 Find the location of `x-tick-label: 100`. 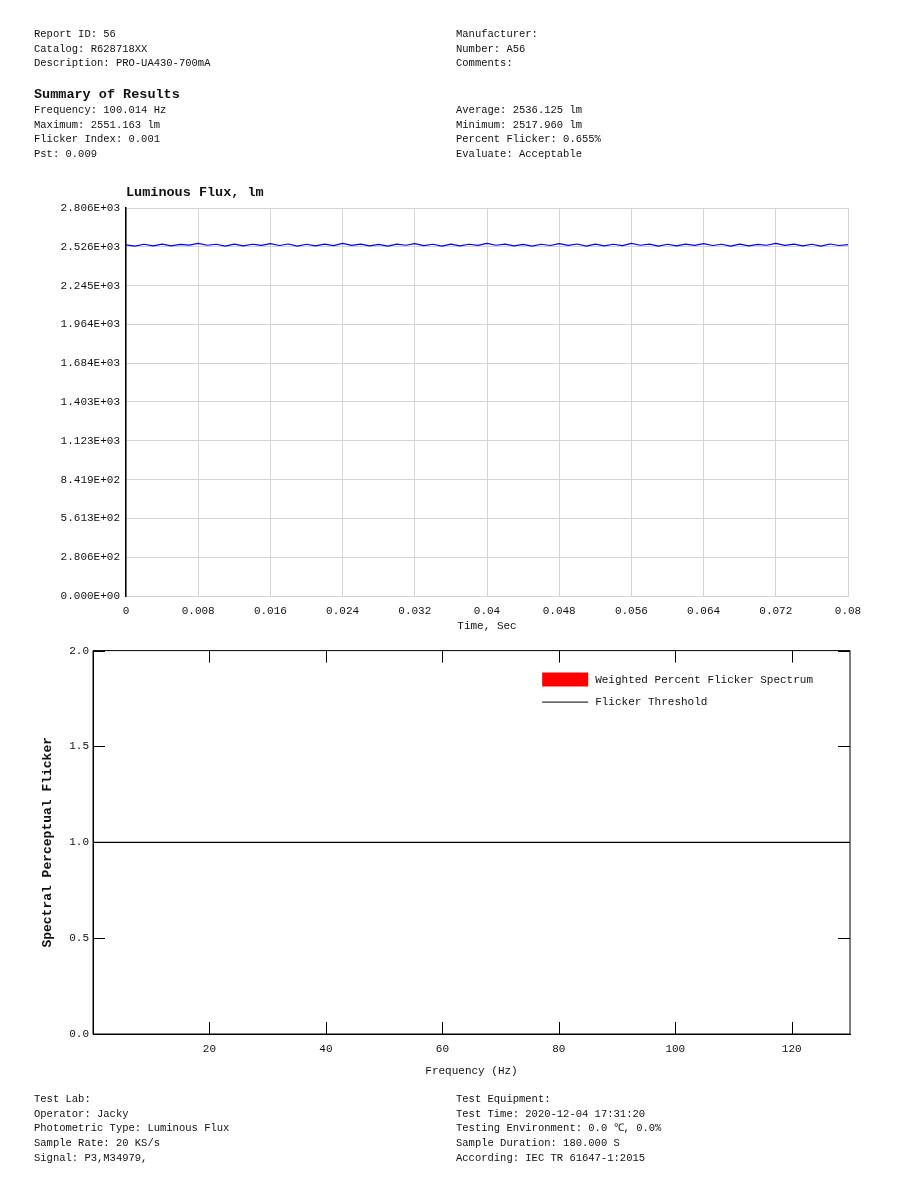

x-tick-label: 100 is located at coordinates (675, 1048).